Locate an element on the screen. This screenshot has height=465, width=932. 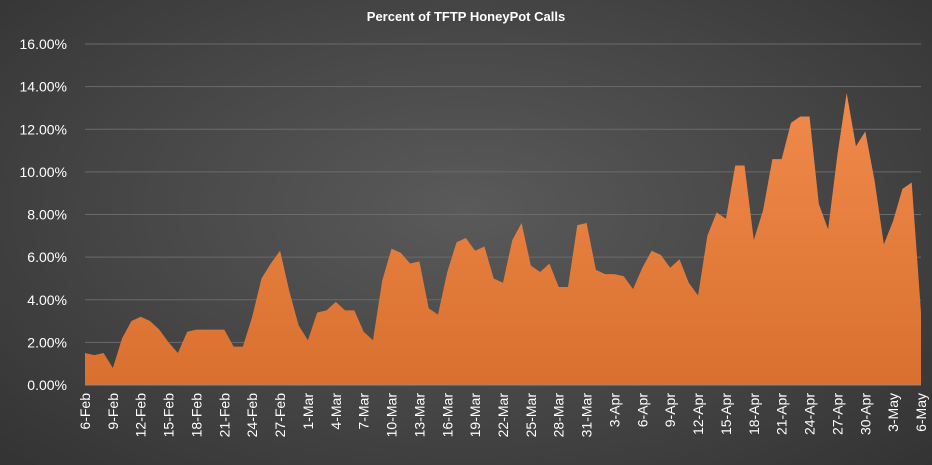
y-tick-label: 10.00% is located at coordinates (43, 172).